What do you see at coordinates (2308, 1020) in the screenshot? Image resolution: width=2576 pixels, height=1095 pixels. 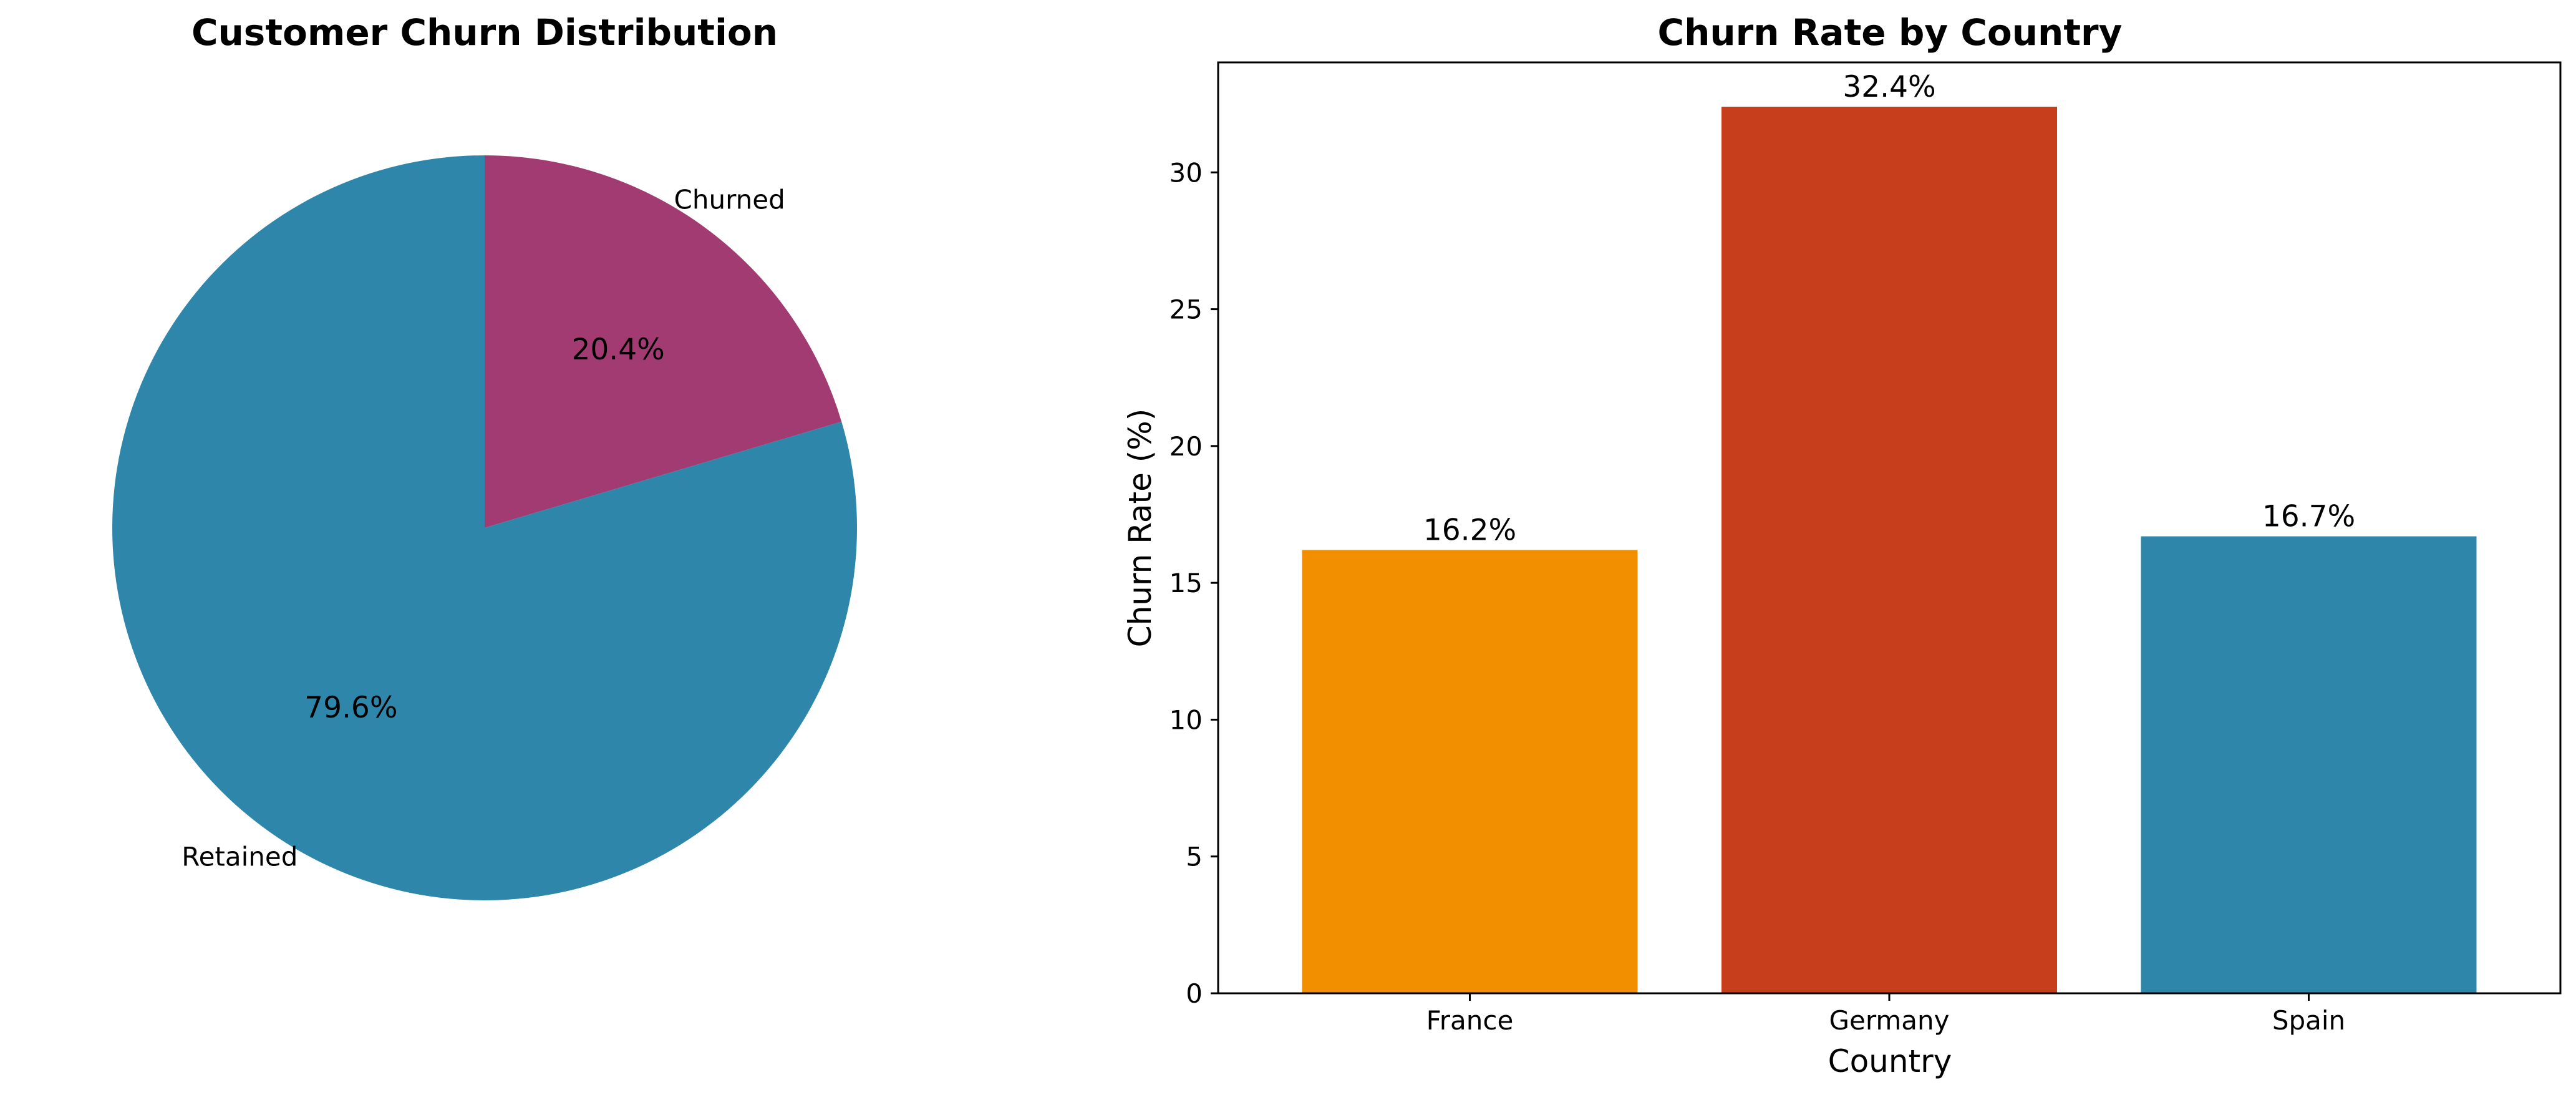 I see `x-tick-label-spain: Spain` at bounding box center [2308, 1020].